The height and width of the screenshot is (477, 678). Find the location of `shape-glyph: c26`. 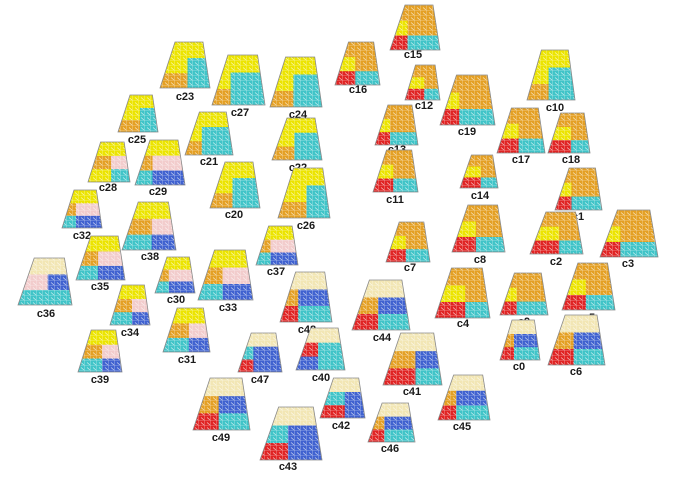

shape-glyph: c26 is located at coordinates (304, 199).